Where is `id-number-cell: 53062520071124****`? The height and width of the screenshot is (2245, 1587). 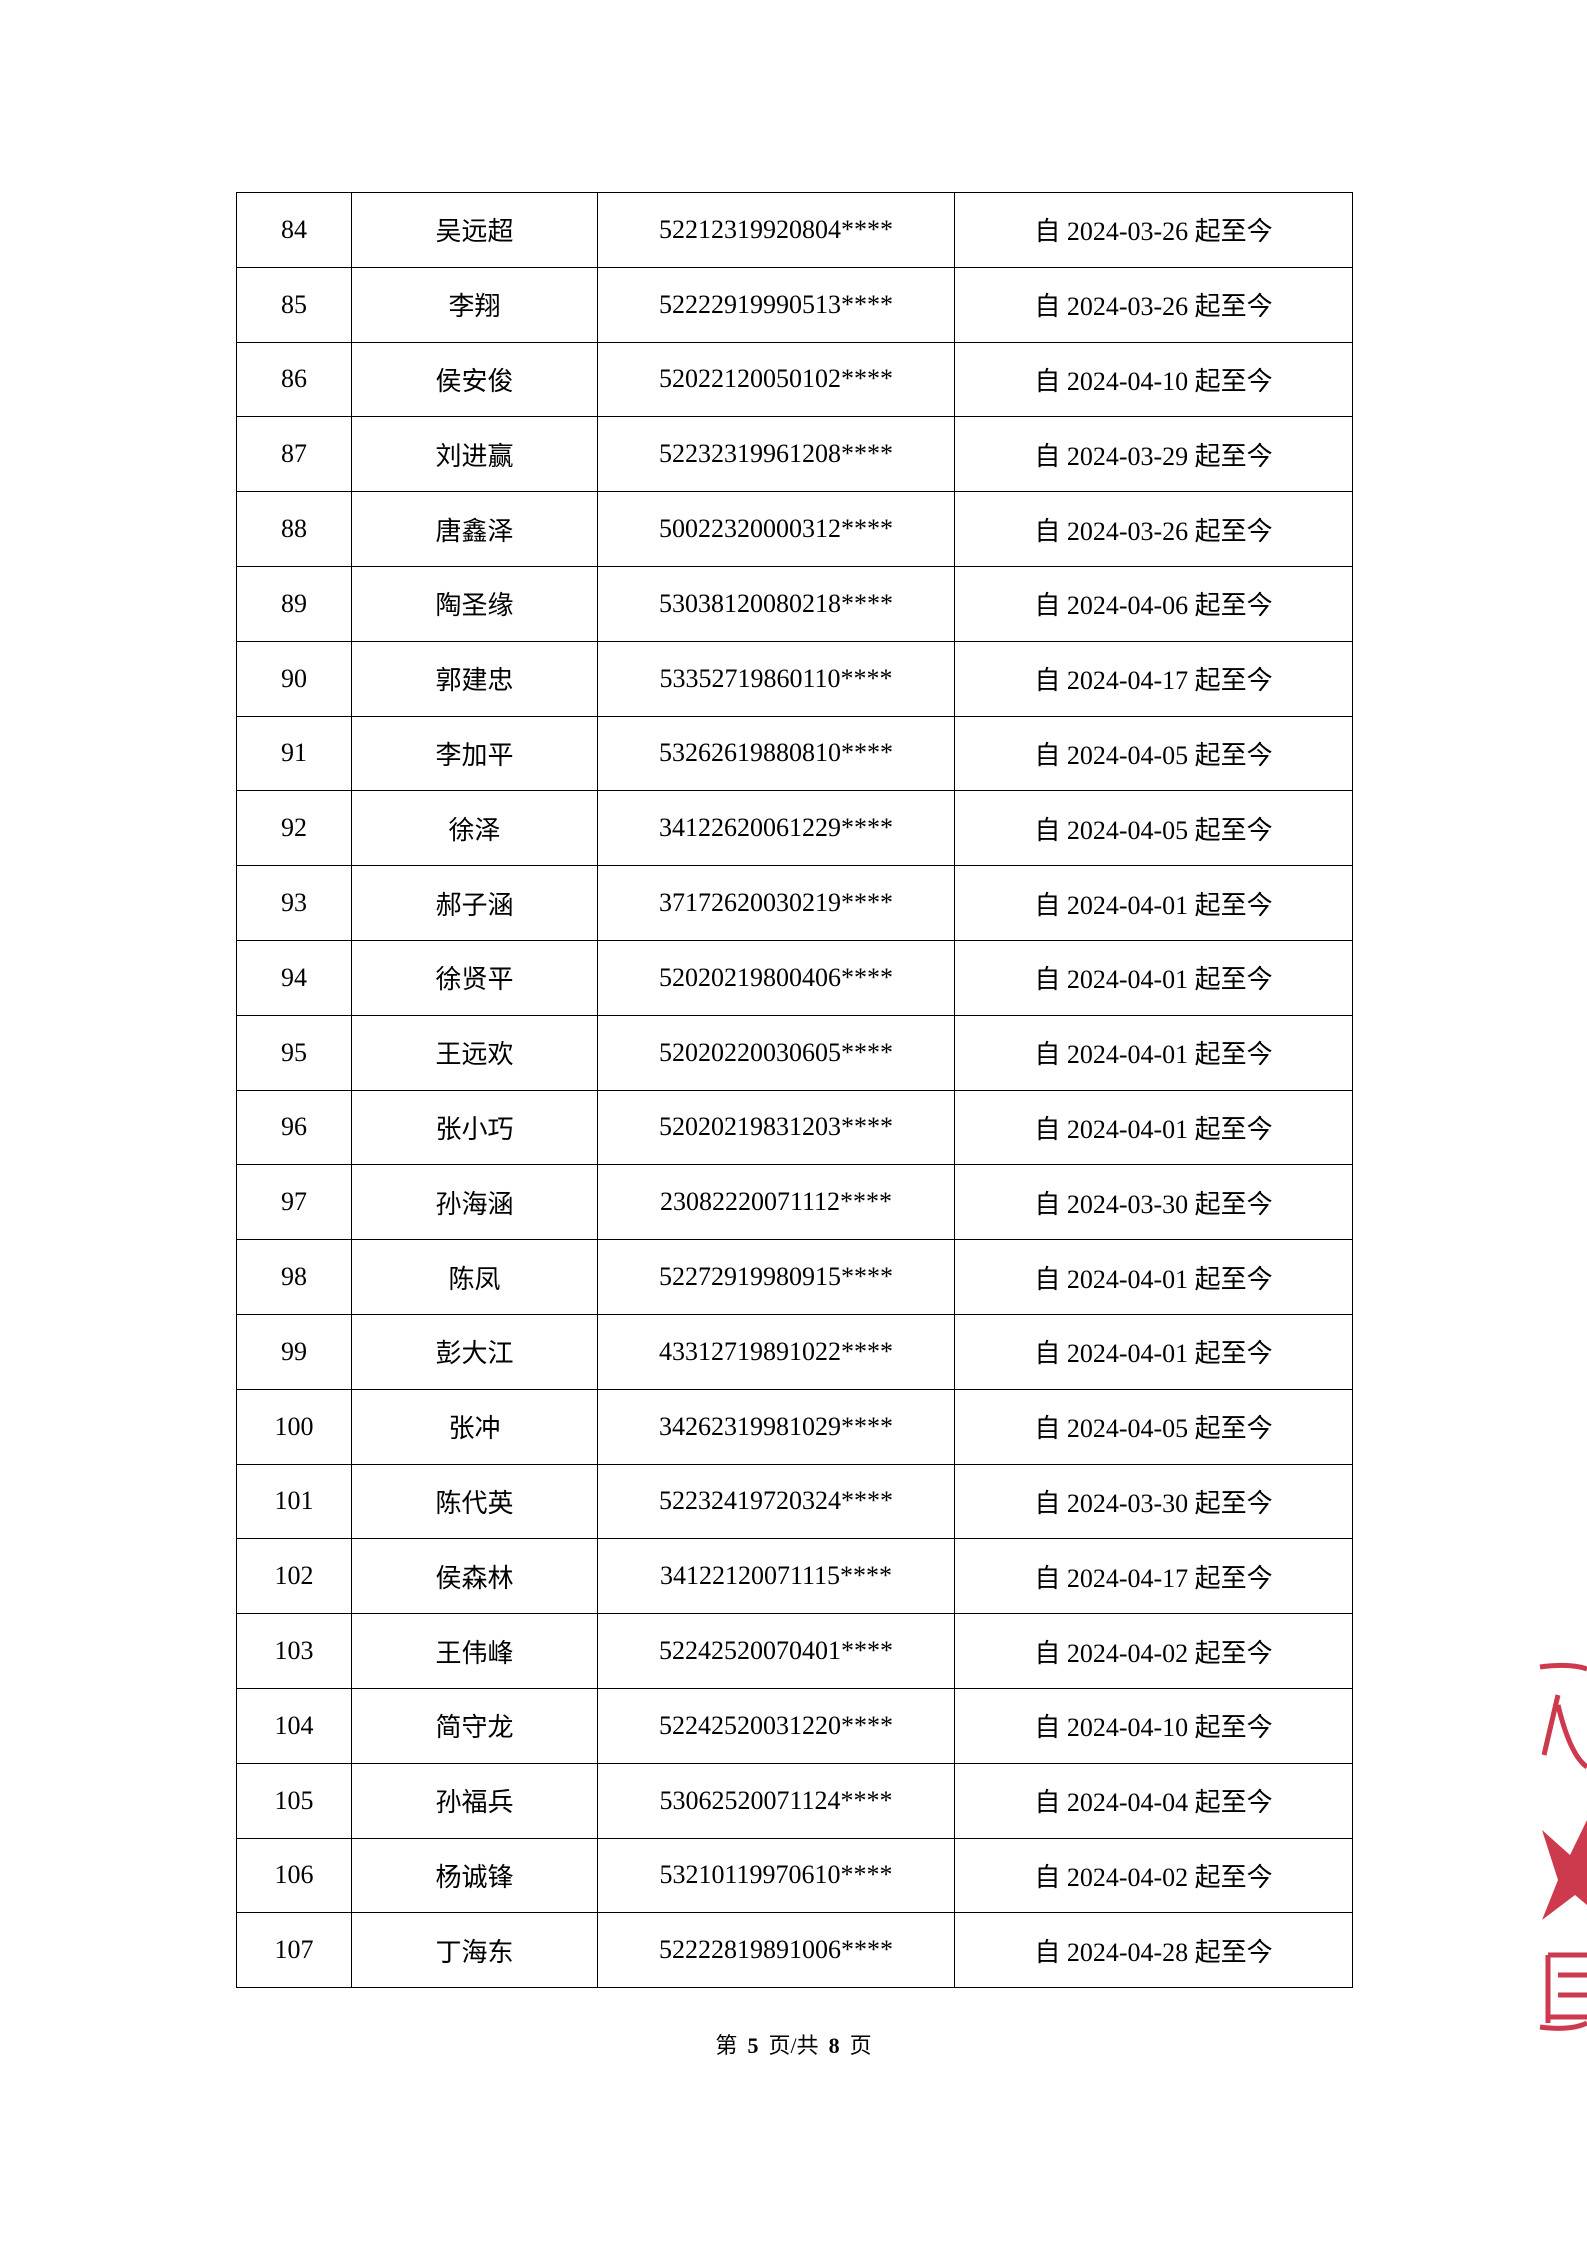 id-number-cell: 53062520071124**** is located at coordinates (776, 1800).